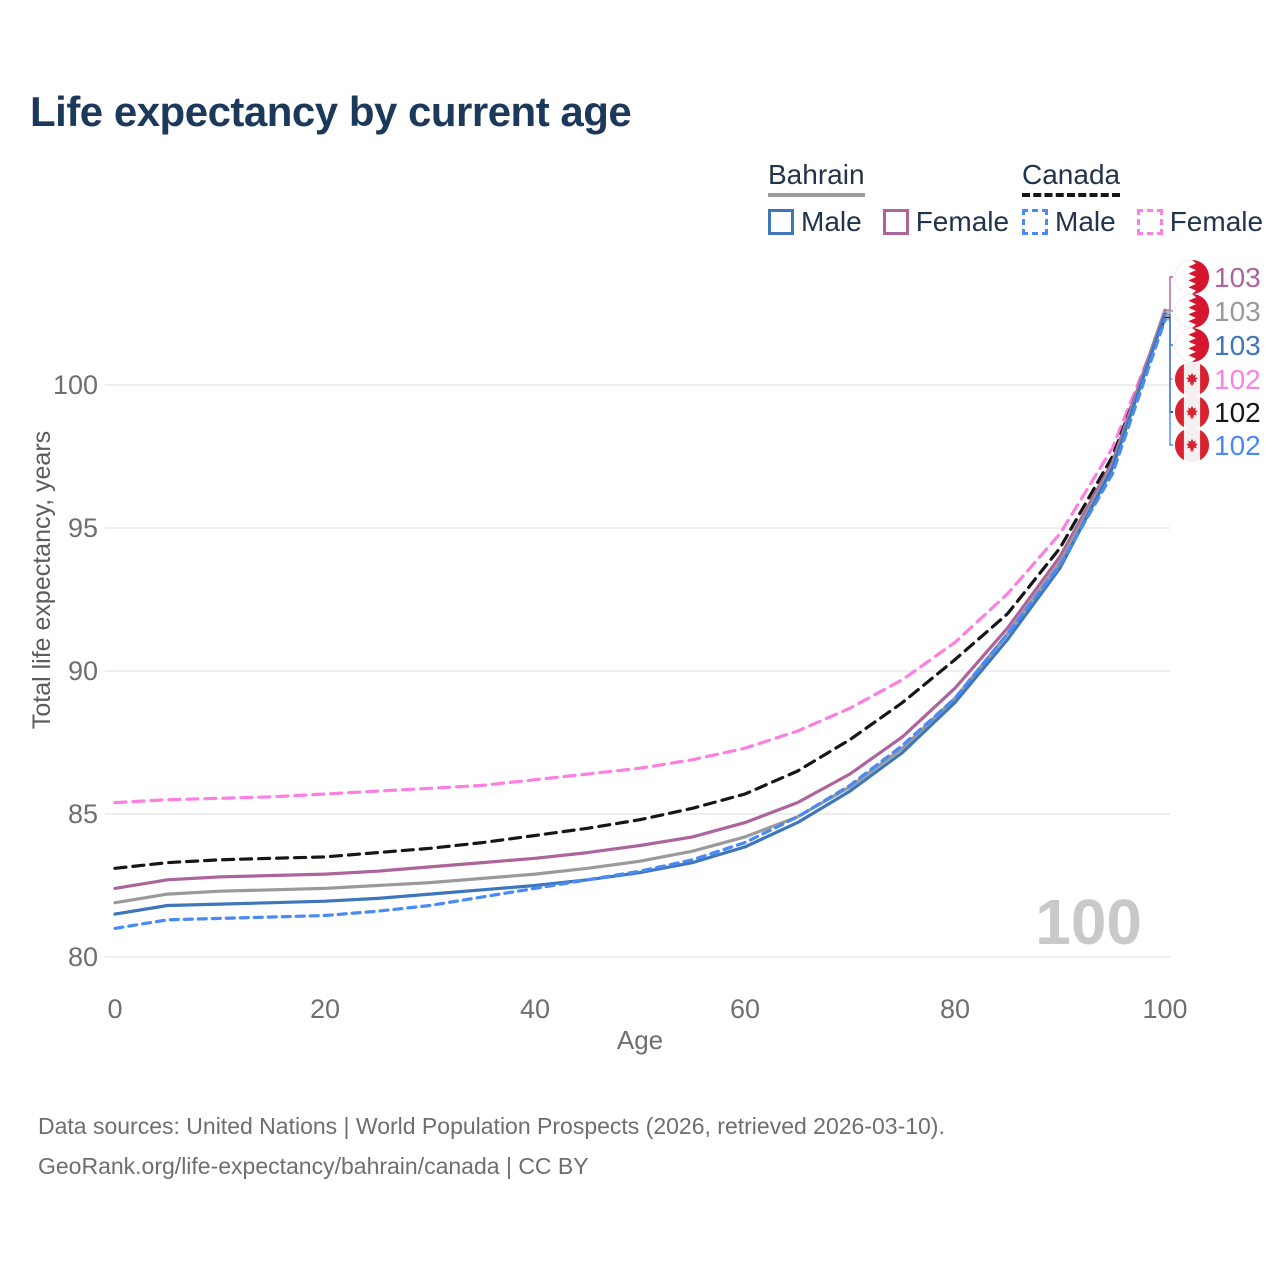  I want to click on leader-line-canada-both, so click(1169, 364).